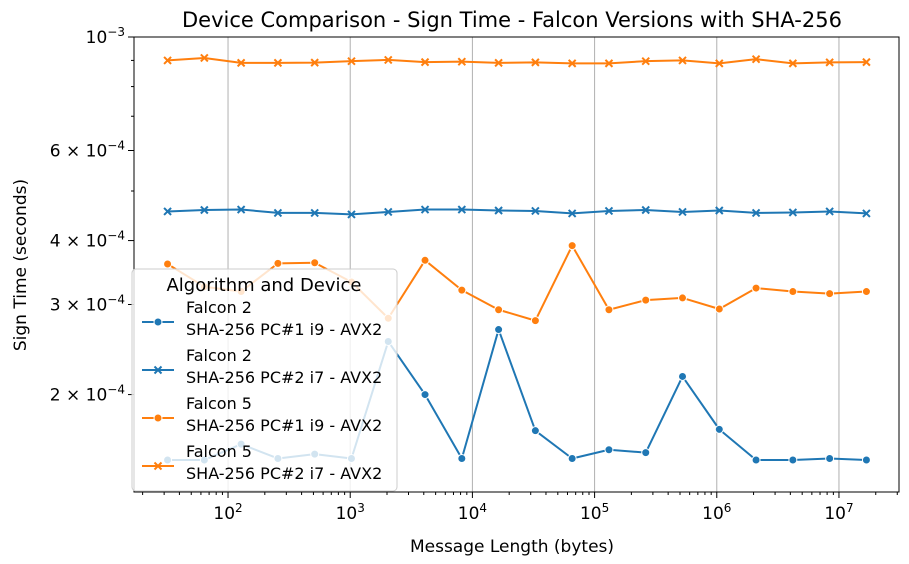 The width and height of the screenshot is (909, 564). Describe the element at coordinates (284, 366) in the screenshot. I see `legend-label-falcon-2-sha-256-pc-2-i7-avx2-x: Falcon 2 SHA-256 PC#2 i7 - AVX2` at that location.